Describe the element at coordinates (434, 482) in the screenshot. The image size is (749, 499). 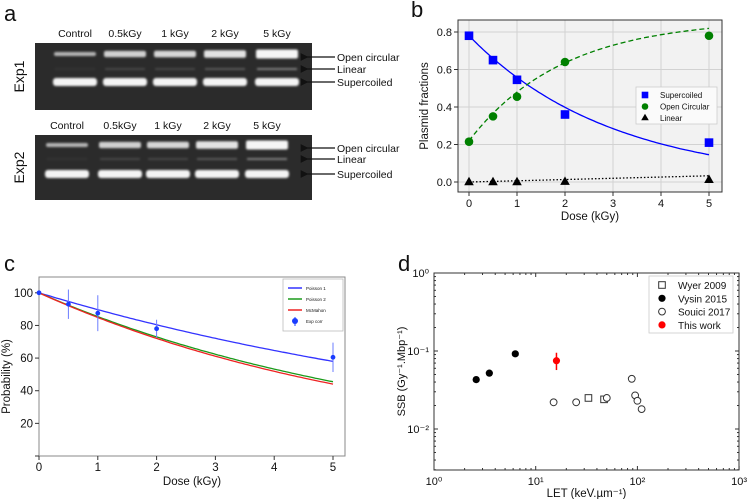
I see `x-tick-label: 10⁰` at that location.